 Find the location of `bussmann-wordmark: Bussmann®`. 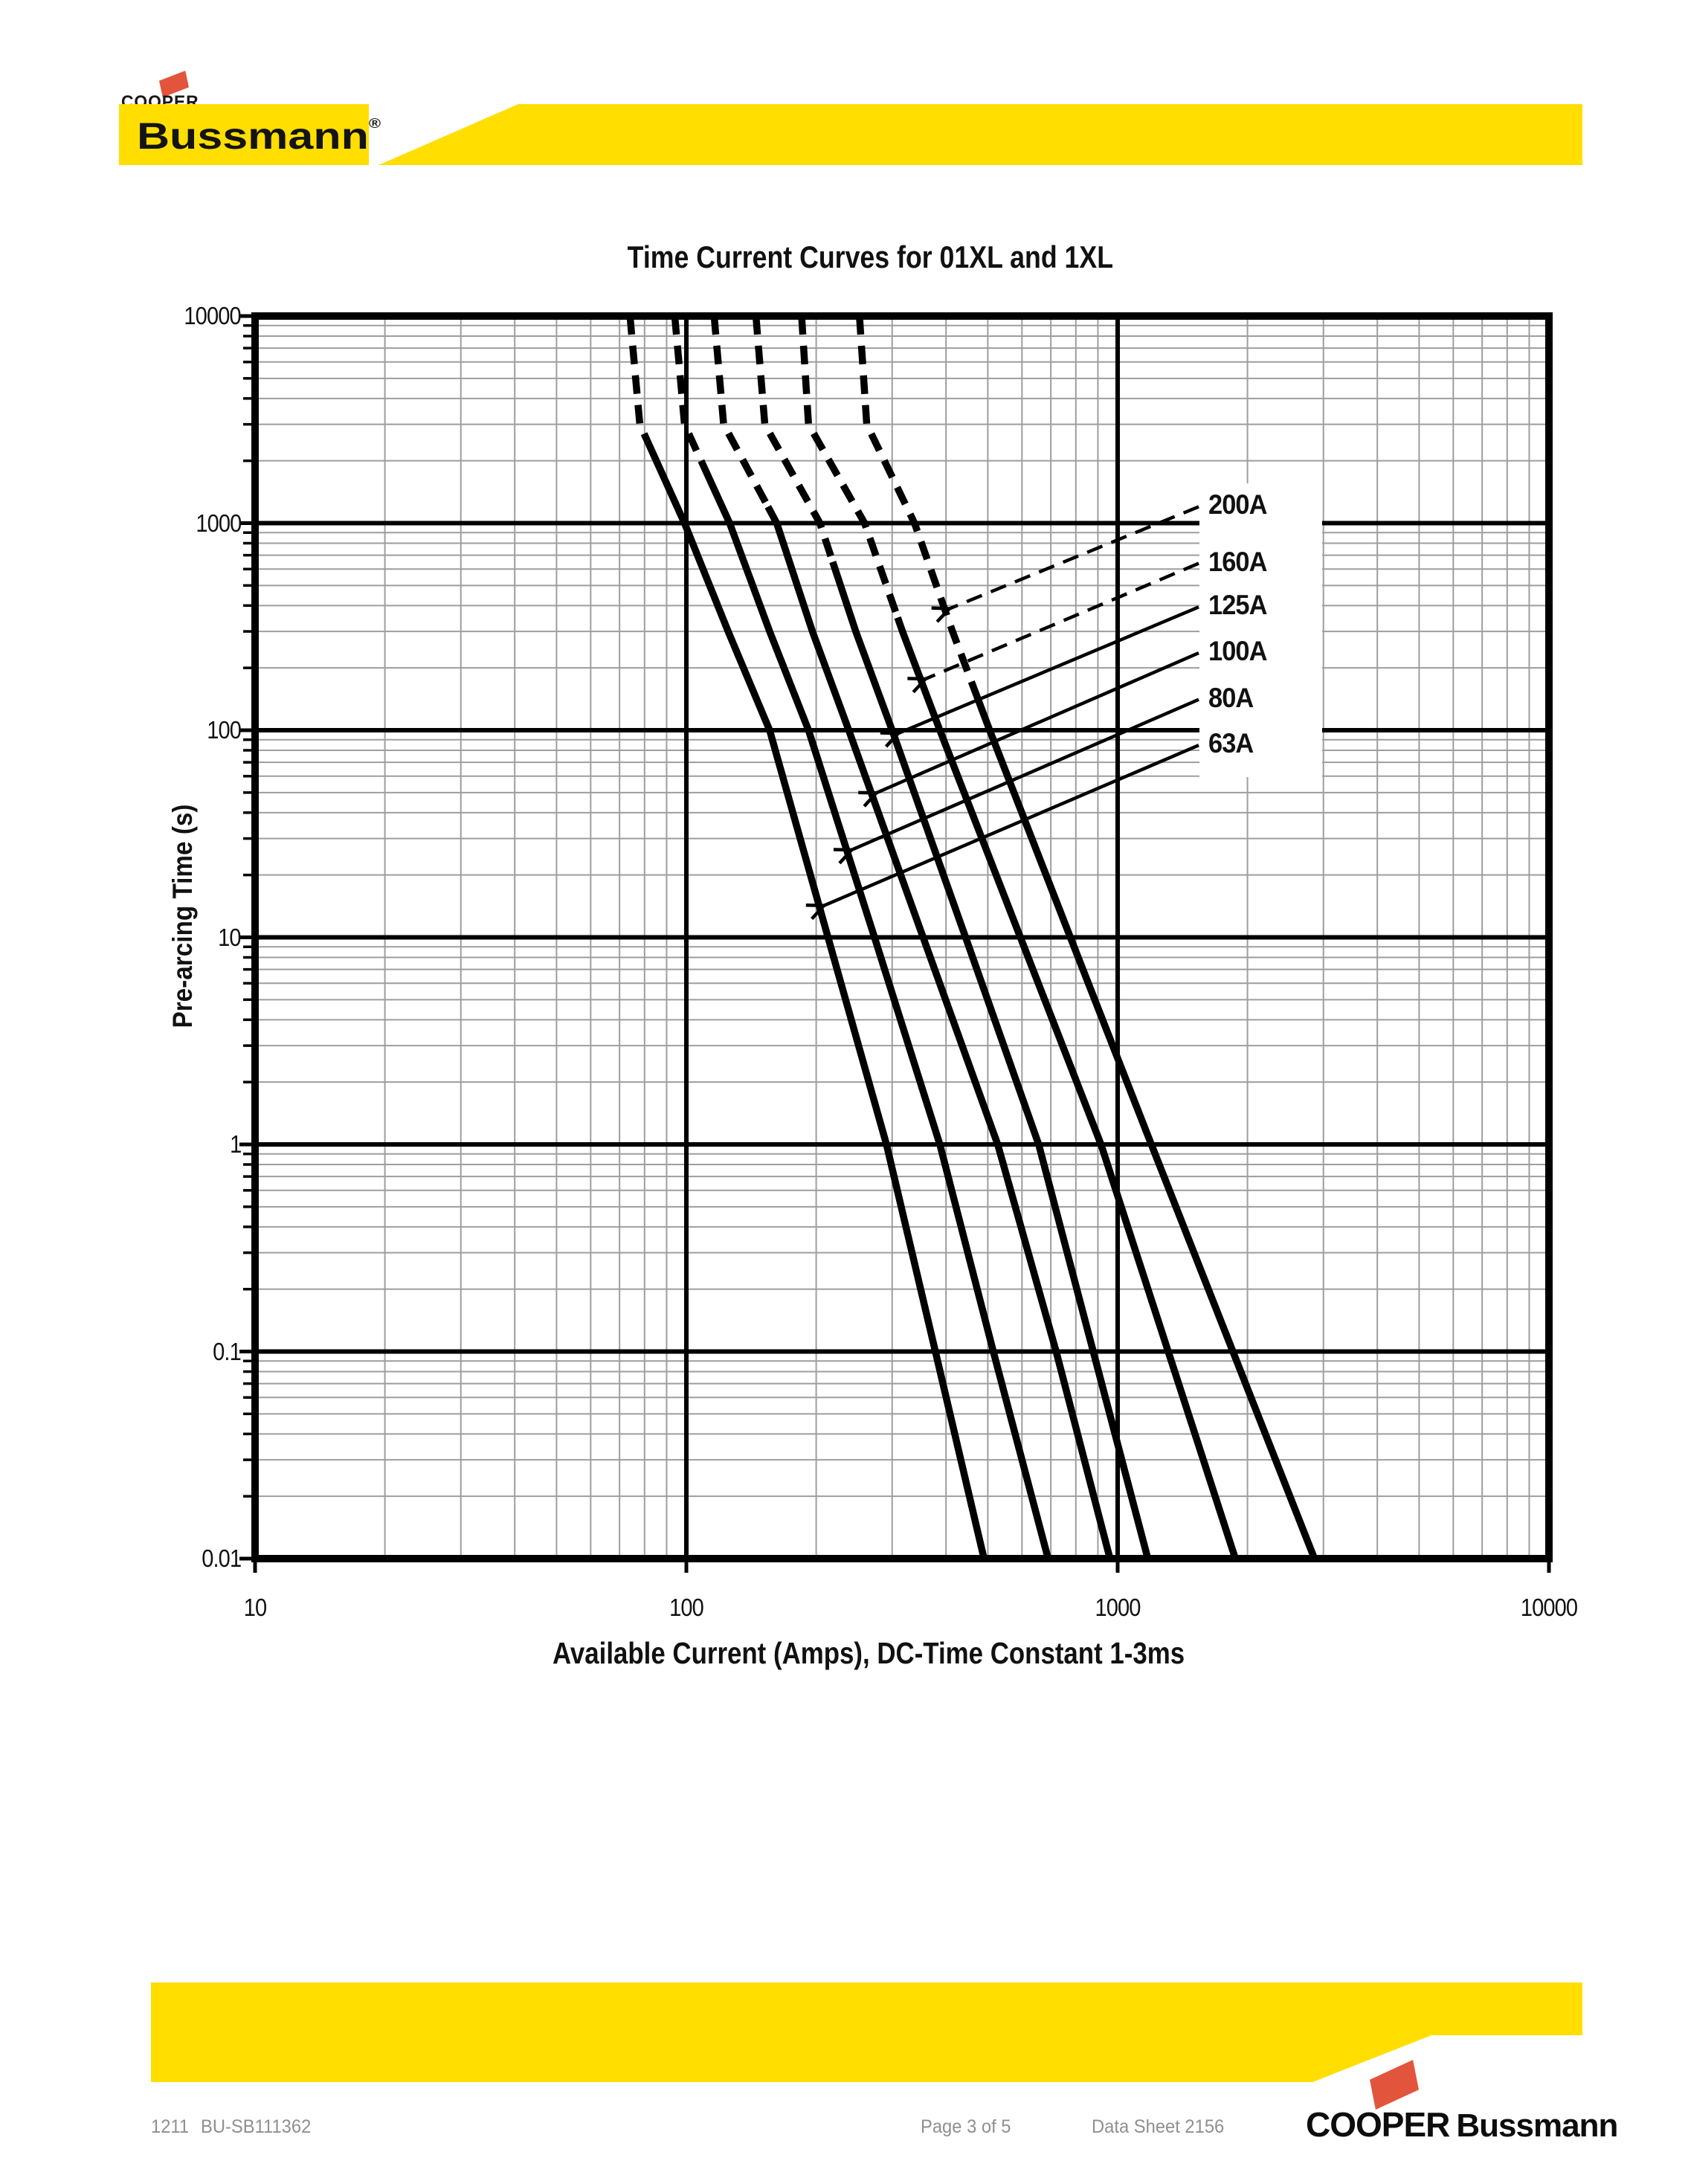

bussmann-wordmark: Bussmann® is located at coordinates (259, 136).